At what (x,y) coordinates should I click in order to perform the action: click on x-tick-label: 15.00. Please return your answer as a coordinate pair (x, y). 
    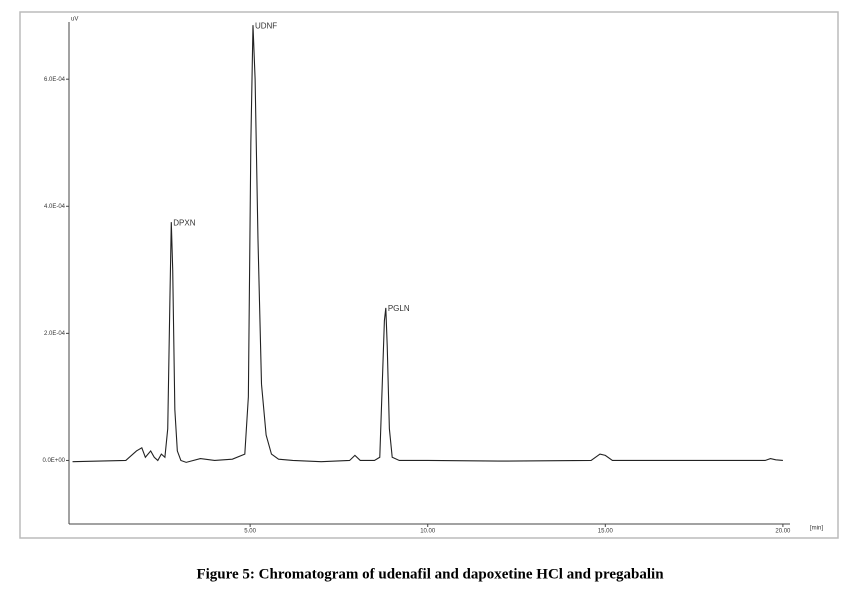
    Looking at the image, I should click on (606, 532).